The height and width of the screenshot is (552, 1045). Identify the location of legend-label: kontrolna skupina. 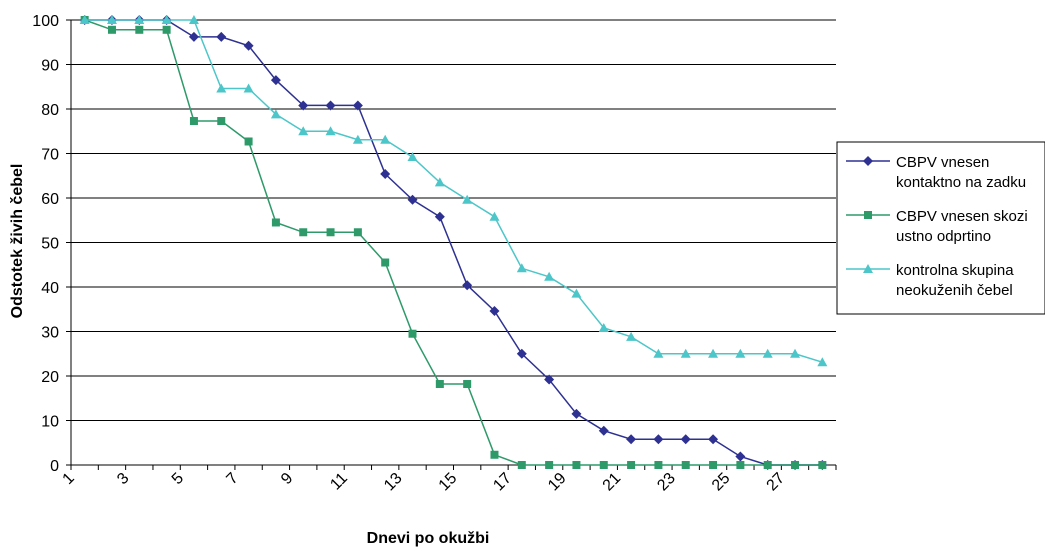
(955, 270).